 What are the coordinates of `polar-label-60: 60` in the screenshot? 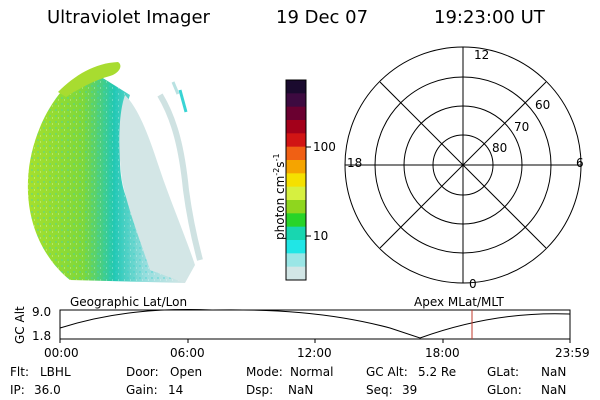 It's located at (543, 105).